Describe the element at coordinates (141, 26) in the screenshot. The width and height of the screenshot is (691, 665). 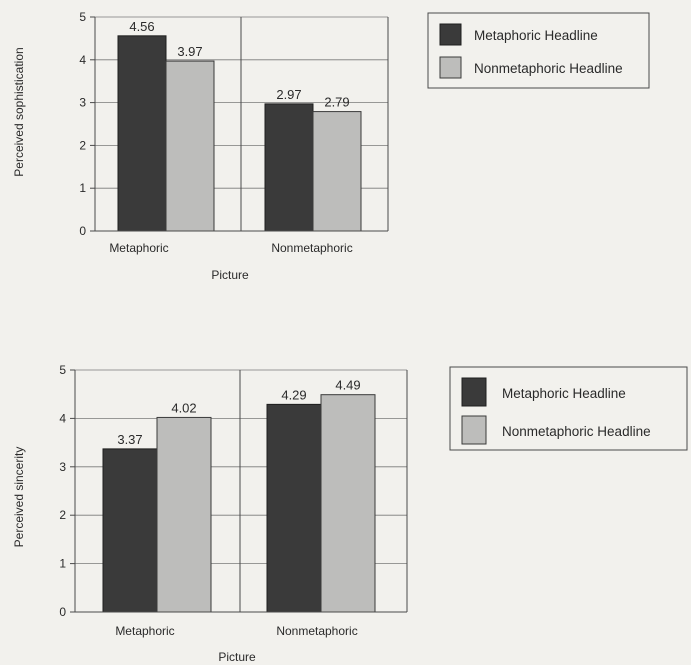
I see `bar-value-label: 4.56` at that location.